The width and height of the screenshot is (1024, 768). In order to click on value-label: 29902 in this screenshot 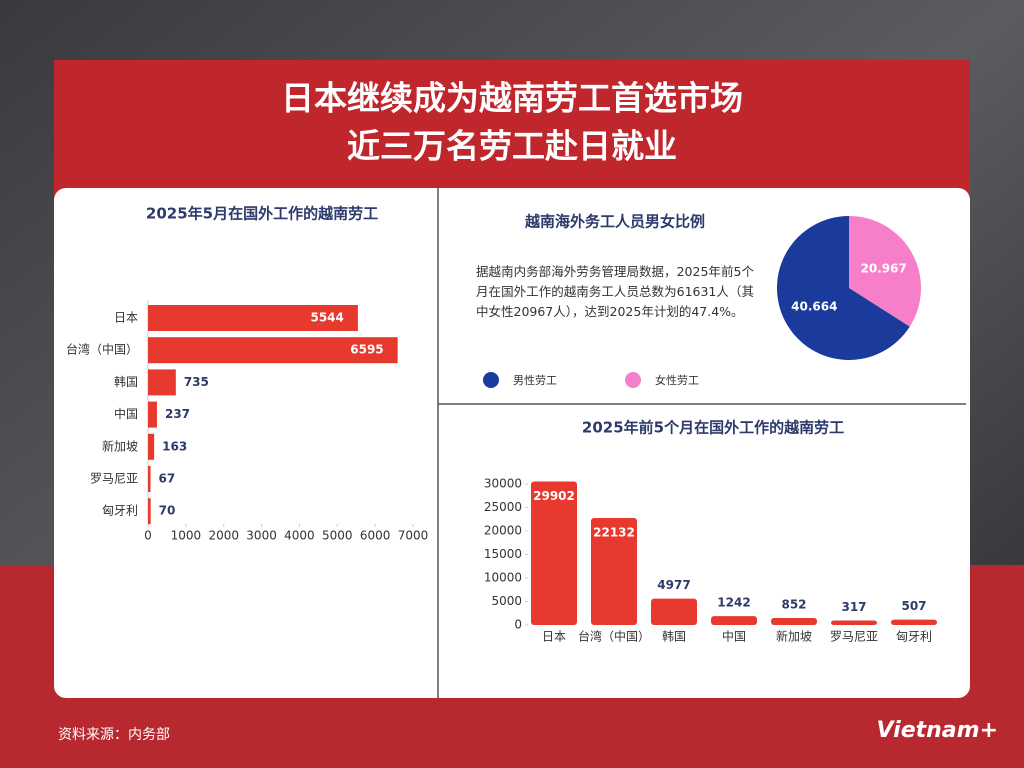, I will do `click(554, 496)`.